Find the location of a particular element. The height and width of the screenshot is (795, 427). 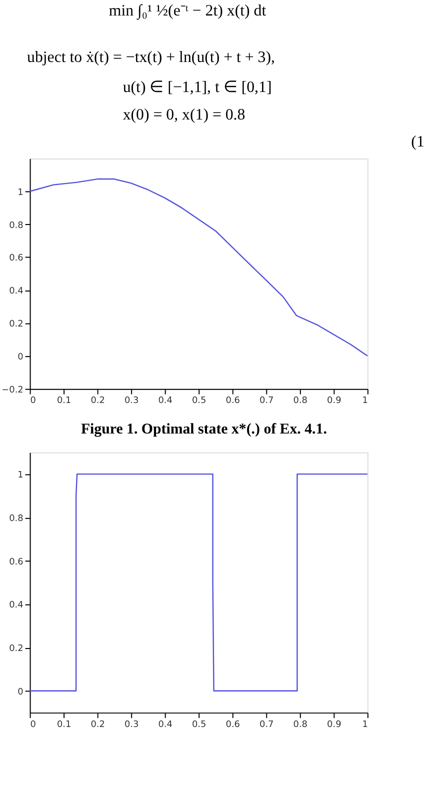

y-tick-label: −0.2 is located at coordinates (13, 390).